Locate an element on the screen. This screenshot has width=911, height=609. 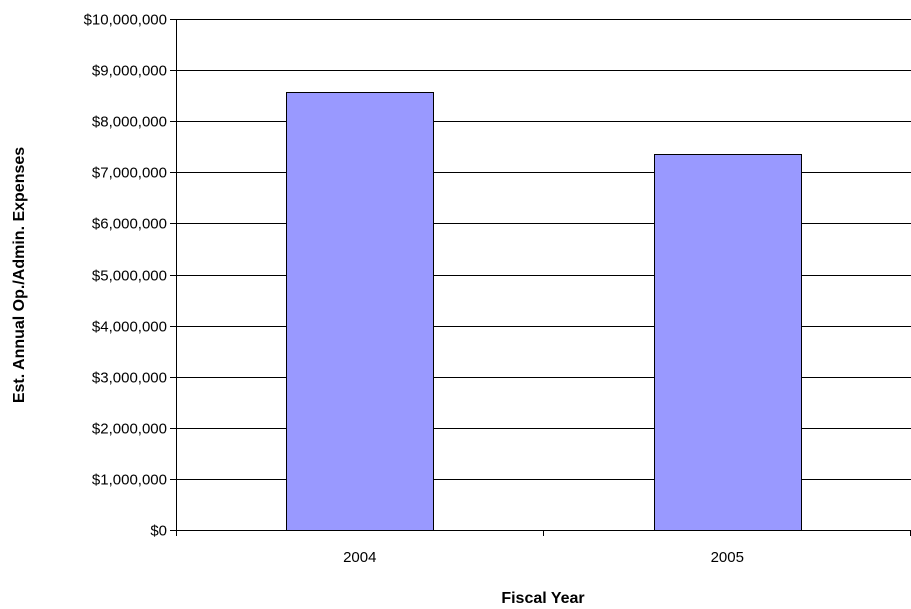
y-tick-label: $3,000,000 is located at coordinates (129, 378).